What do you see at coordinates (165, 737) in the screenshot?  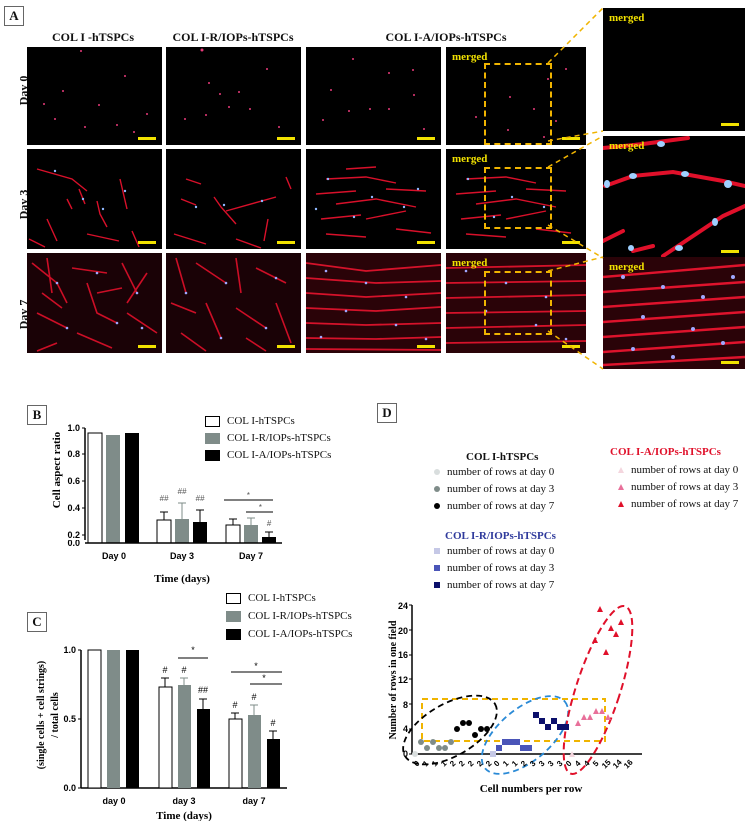 I see `bar-c-day3-col-i` at bounding box center [165, 737].